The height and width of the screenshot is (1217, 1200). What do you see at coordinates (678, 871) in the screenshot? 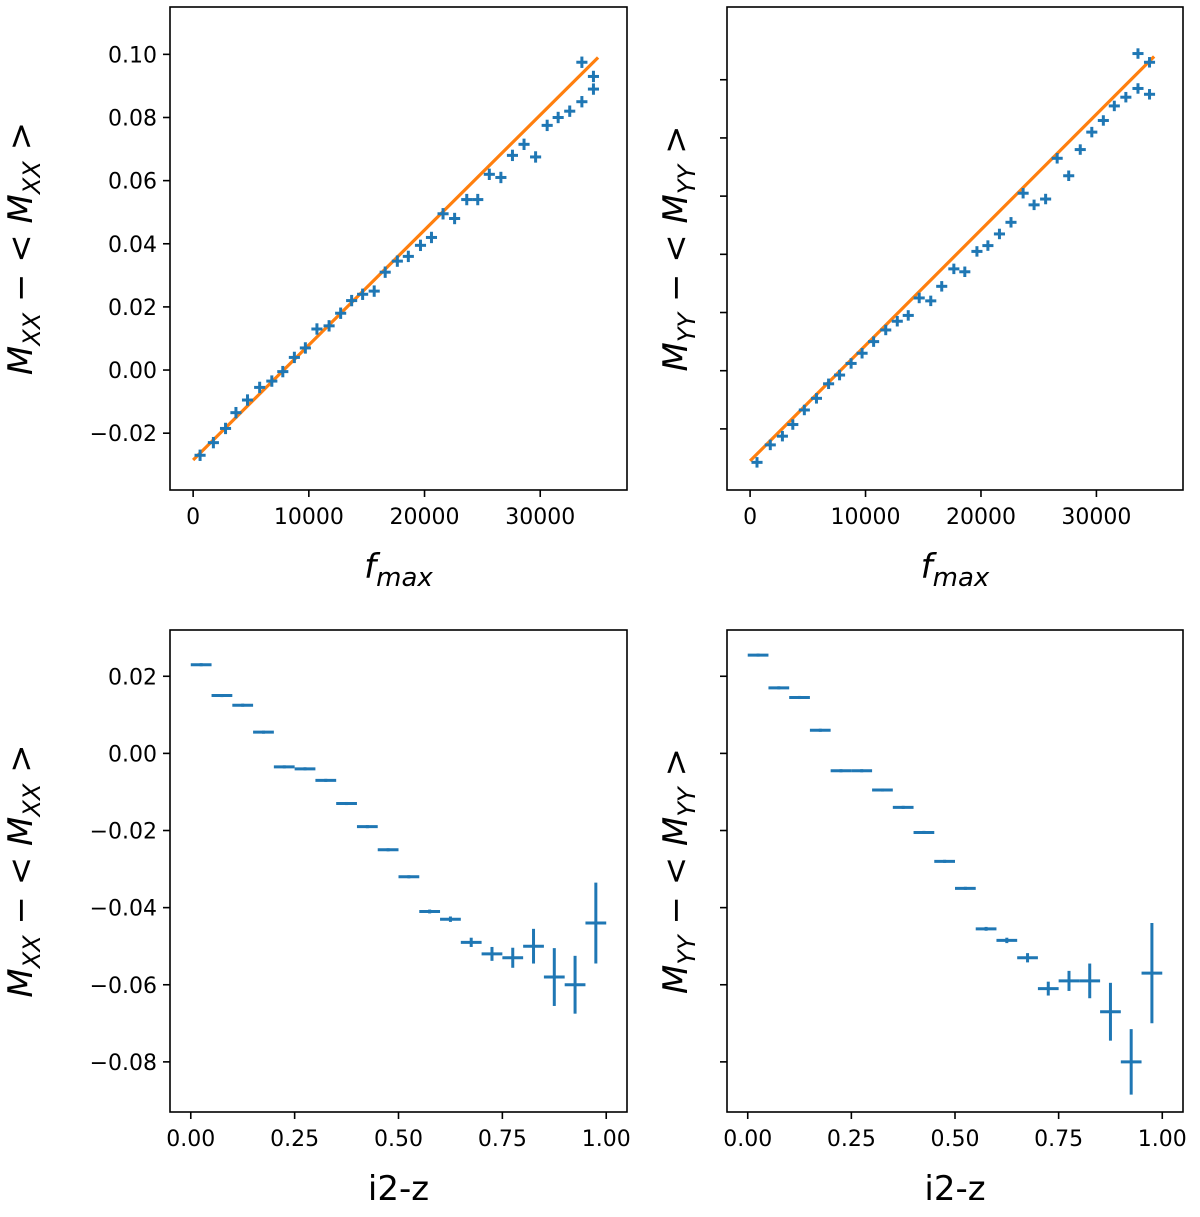
I see `y-axis-label: MYY − < MYY >` at bounding box center [678, 871].